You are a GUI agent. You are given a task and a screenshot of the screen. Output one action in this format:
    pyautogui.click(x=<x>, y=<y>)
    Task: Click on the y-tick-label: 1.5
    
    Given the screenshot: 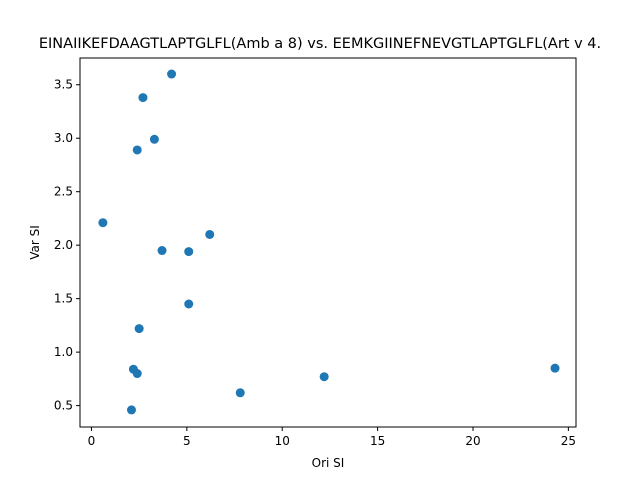 What is the action you would take?
    pyautogui.click(x=63, y=299)
    